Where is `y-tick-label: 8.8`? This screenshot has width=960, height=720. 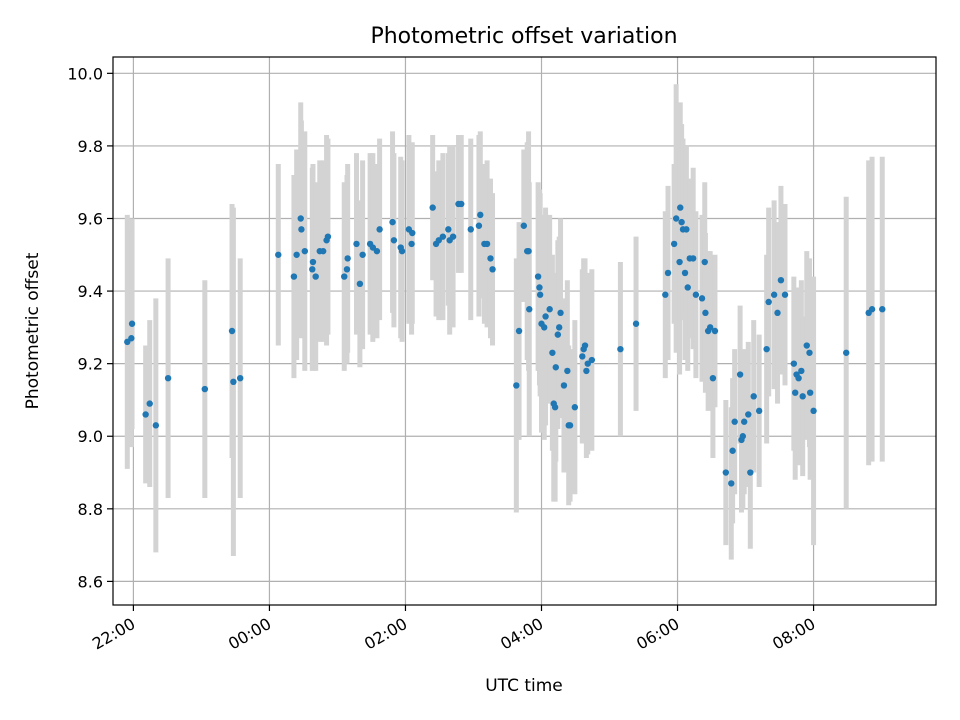
y-tick-label: 8.8 is located at coordinates (90, 509).